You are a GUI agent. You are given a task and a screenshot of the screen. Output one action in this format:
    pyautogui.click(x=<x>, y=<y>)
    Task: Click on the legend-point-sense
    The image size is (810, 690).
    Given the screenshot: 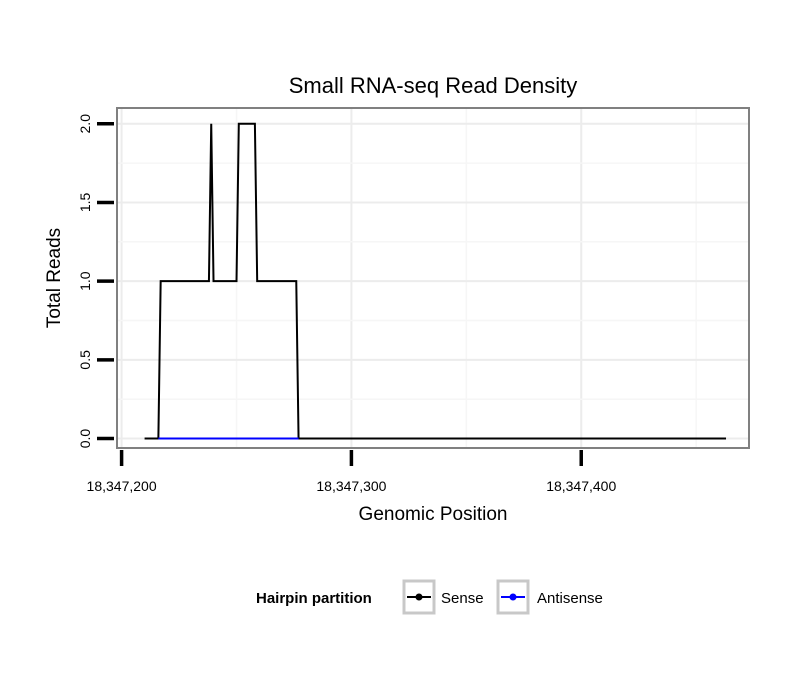 What is the action you would take?
    pyautogui.click(x=419, y=597)
    